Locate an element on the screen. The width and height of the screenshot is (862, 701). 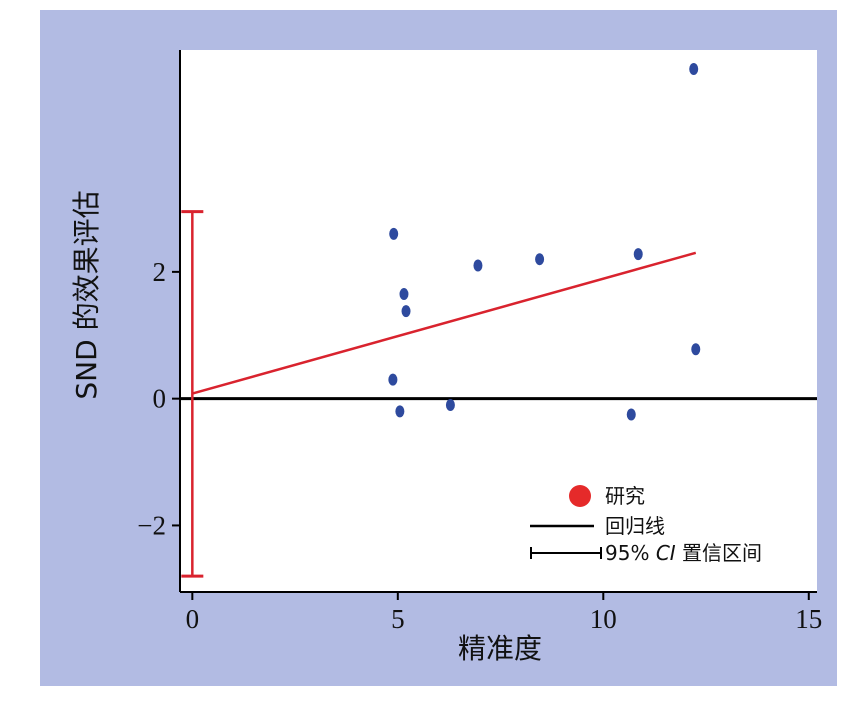
legend-study-marker is located at coordinates (580, 496).